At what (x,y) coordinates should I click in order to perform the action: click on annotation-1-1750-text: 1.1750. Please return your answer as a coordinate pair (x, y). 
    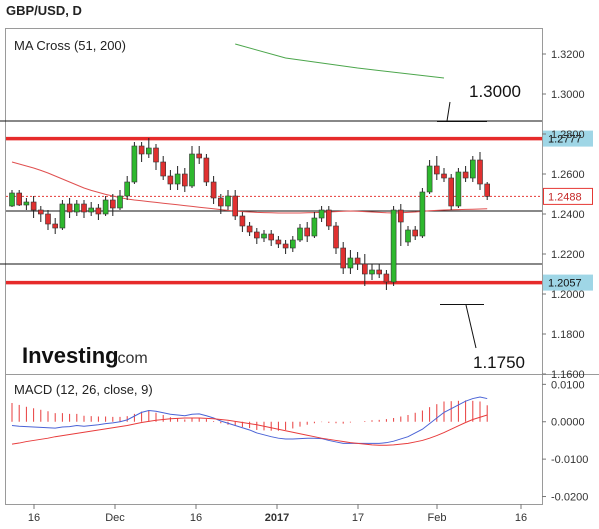
    Looking at the image, I should click on (499, 362).